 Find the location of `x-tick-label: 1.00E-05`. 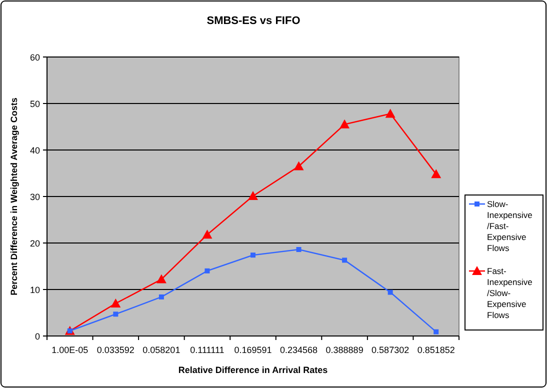

x-tick-label: 1.00E-05 is located at coordinates (70, 350).